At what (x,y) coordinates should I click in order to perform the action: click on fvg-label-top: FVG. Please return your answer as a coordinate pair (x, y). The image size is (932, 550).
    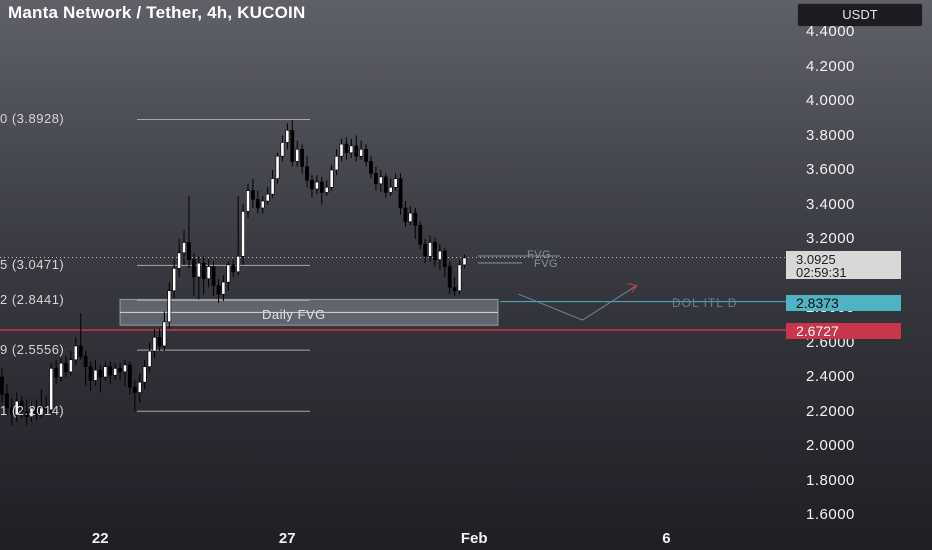
    Looking at the image, I should click on (539, 255).